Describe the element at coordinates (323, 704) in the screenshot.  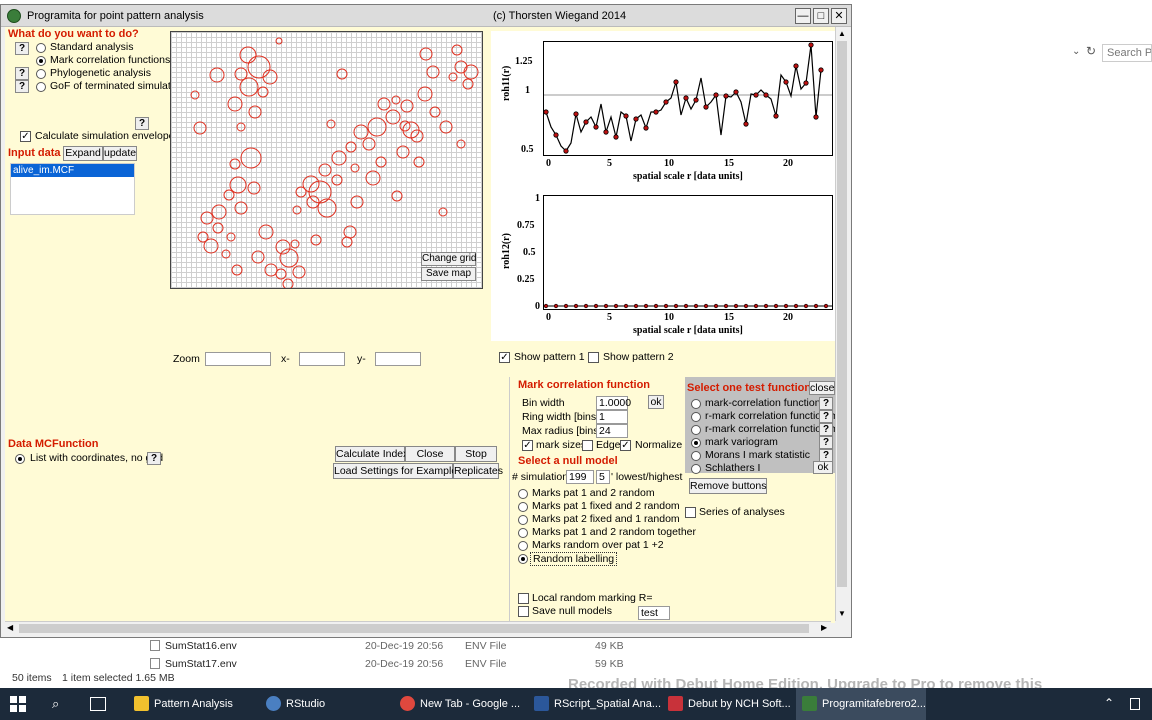
I see `taskbar-item-rstudio: RStudio` at that location.